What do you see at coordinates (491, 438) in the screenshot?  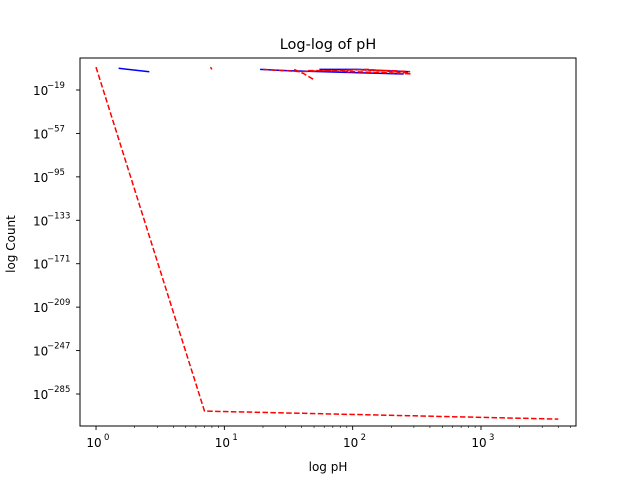 I see `x-tick-exponent-3: 3` at bounding box center [491, 438].